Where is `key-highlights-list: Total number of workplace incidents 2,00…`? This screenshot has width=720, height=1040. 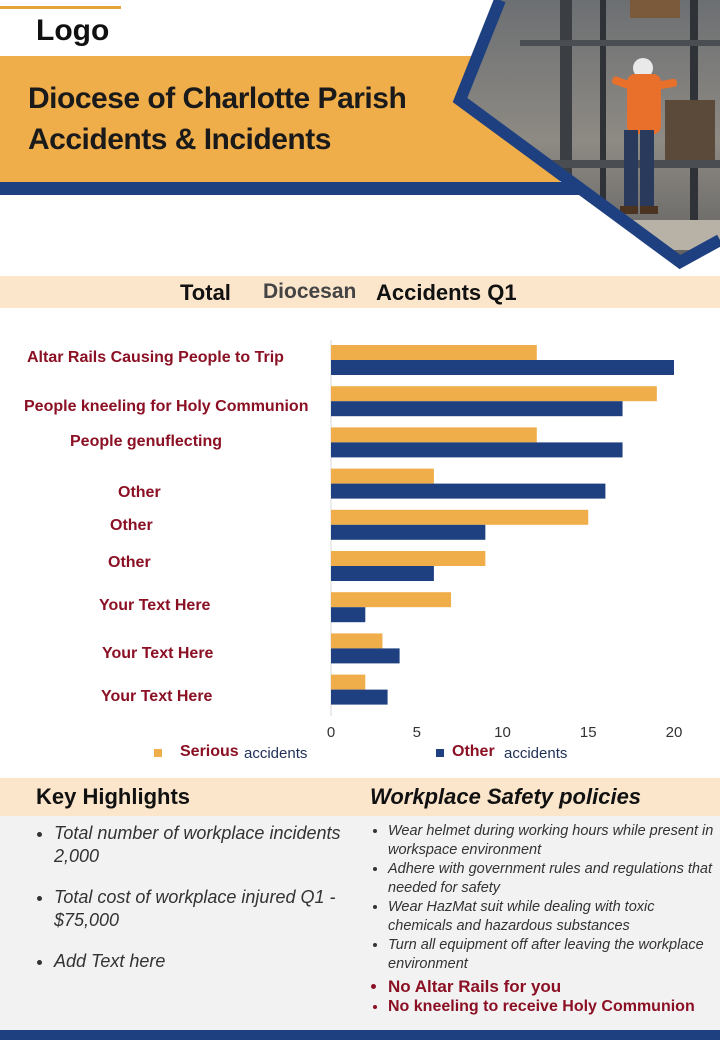 key-highlights-list: Total number of workplace incidents 2,00… is located at coordinates (192, 906).